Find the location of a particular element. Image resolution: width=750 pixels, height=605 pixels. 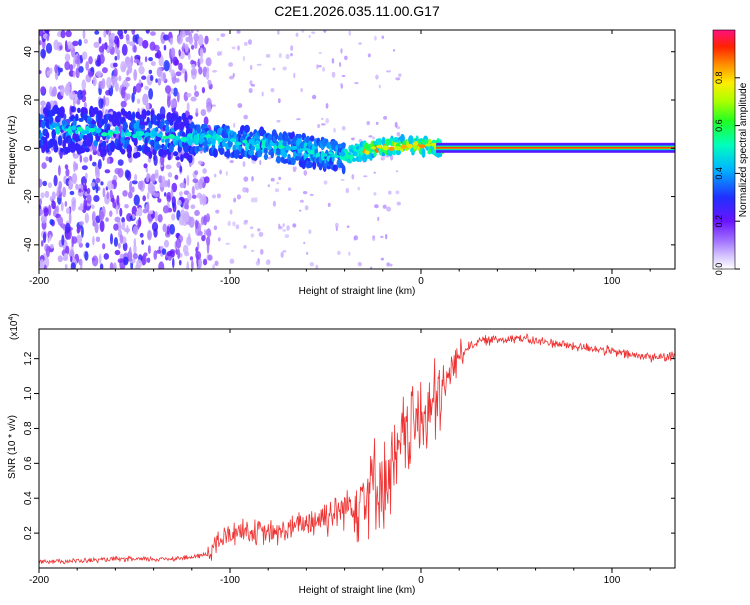

snr-x-tick-label: 0 is located at coordinates (421, 580).